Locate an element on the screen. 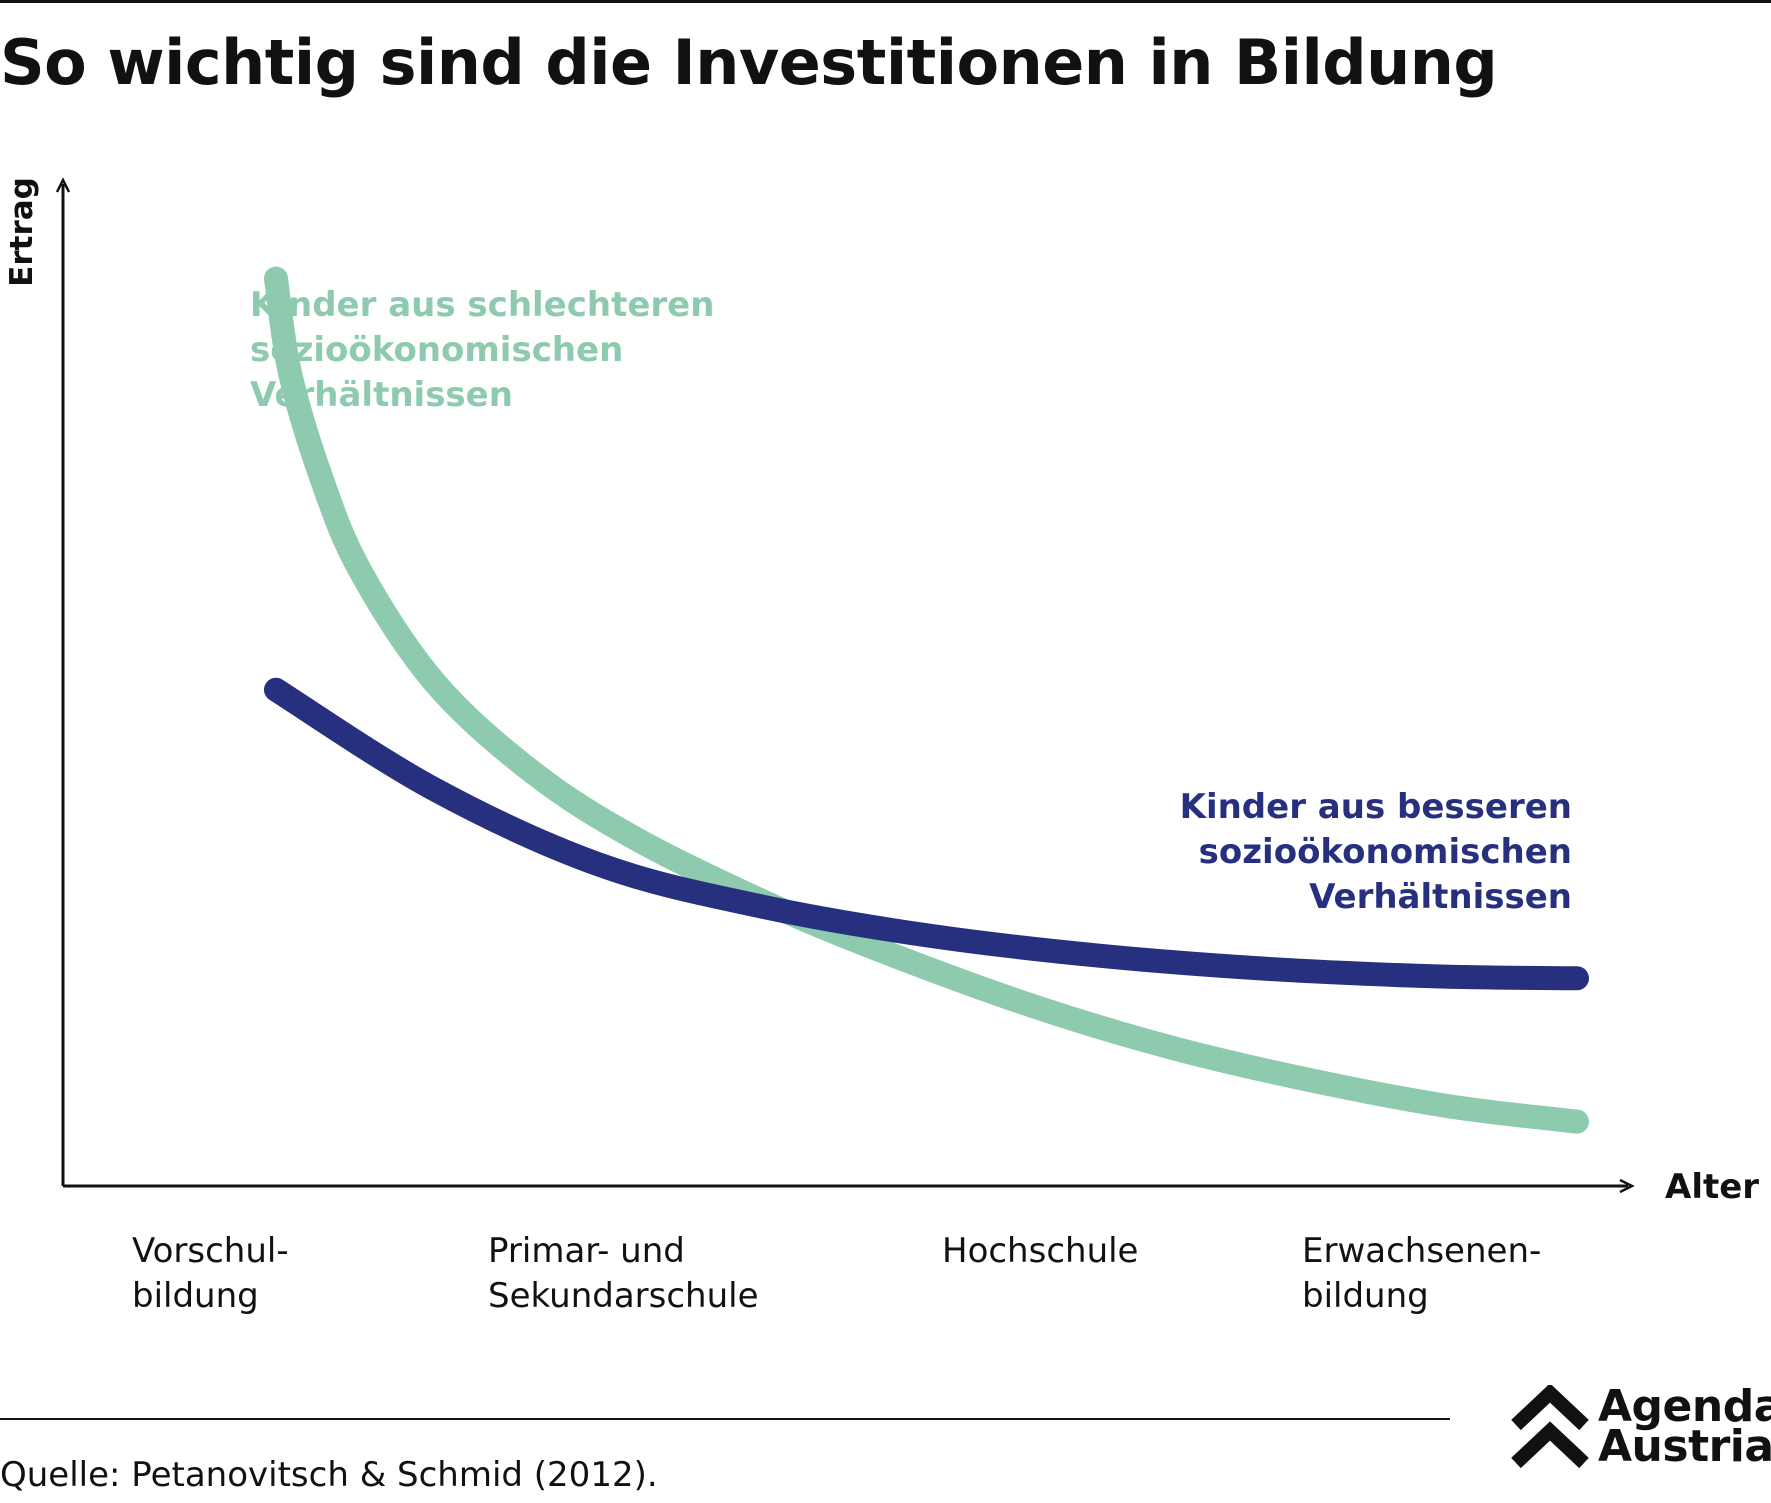  logo-wordmark: Agenda Austria is located at coordinates (1684, 1426).